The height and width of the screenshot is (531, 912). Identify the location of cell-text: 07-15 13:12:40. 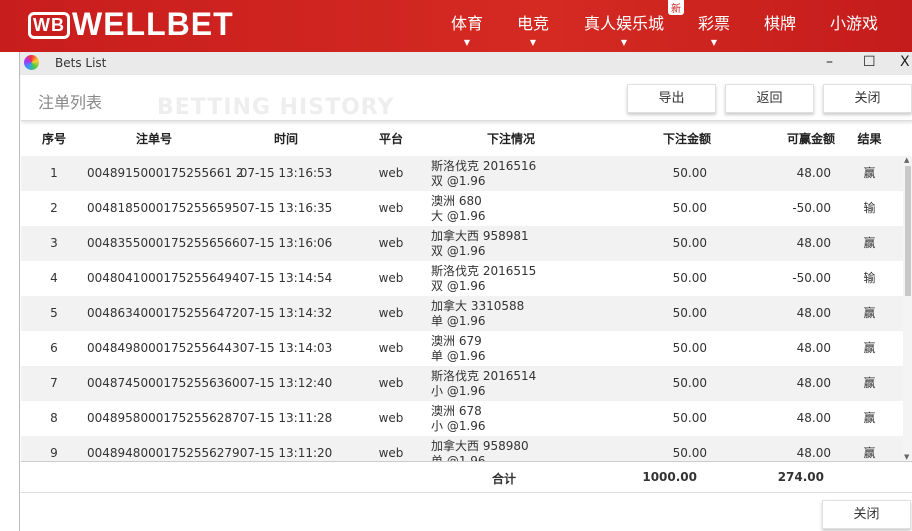
(286, 383).